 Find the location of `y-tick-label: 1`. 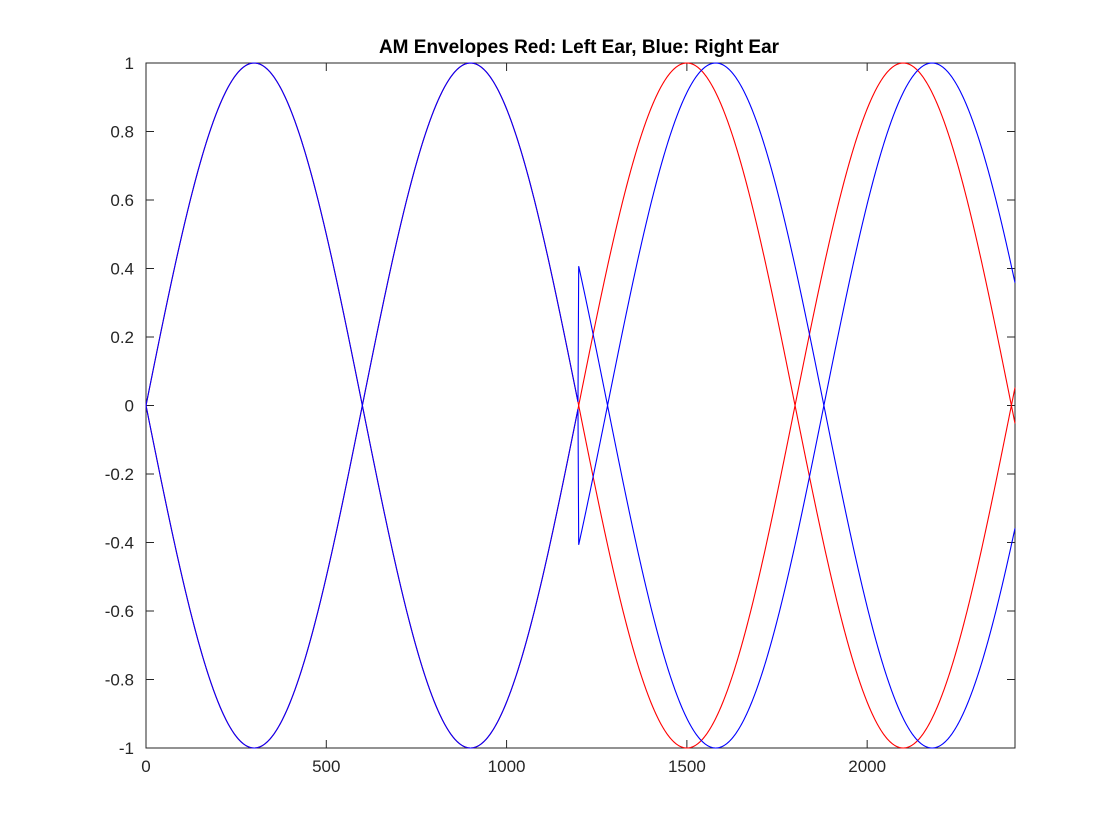

y-tick-label: 1 is located at coordinates (129, 63).